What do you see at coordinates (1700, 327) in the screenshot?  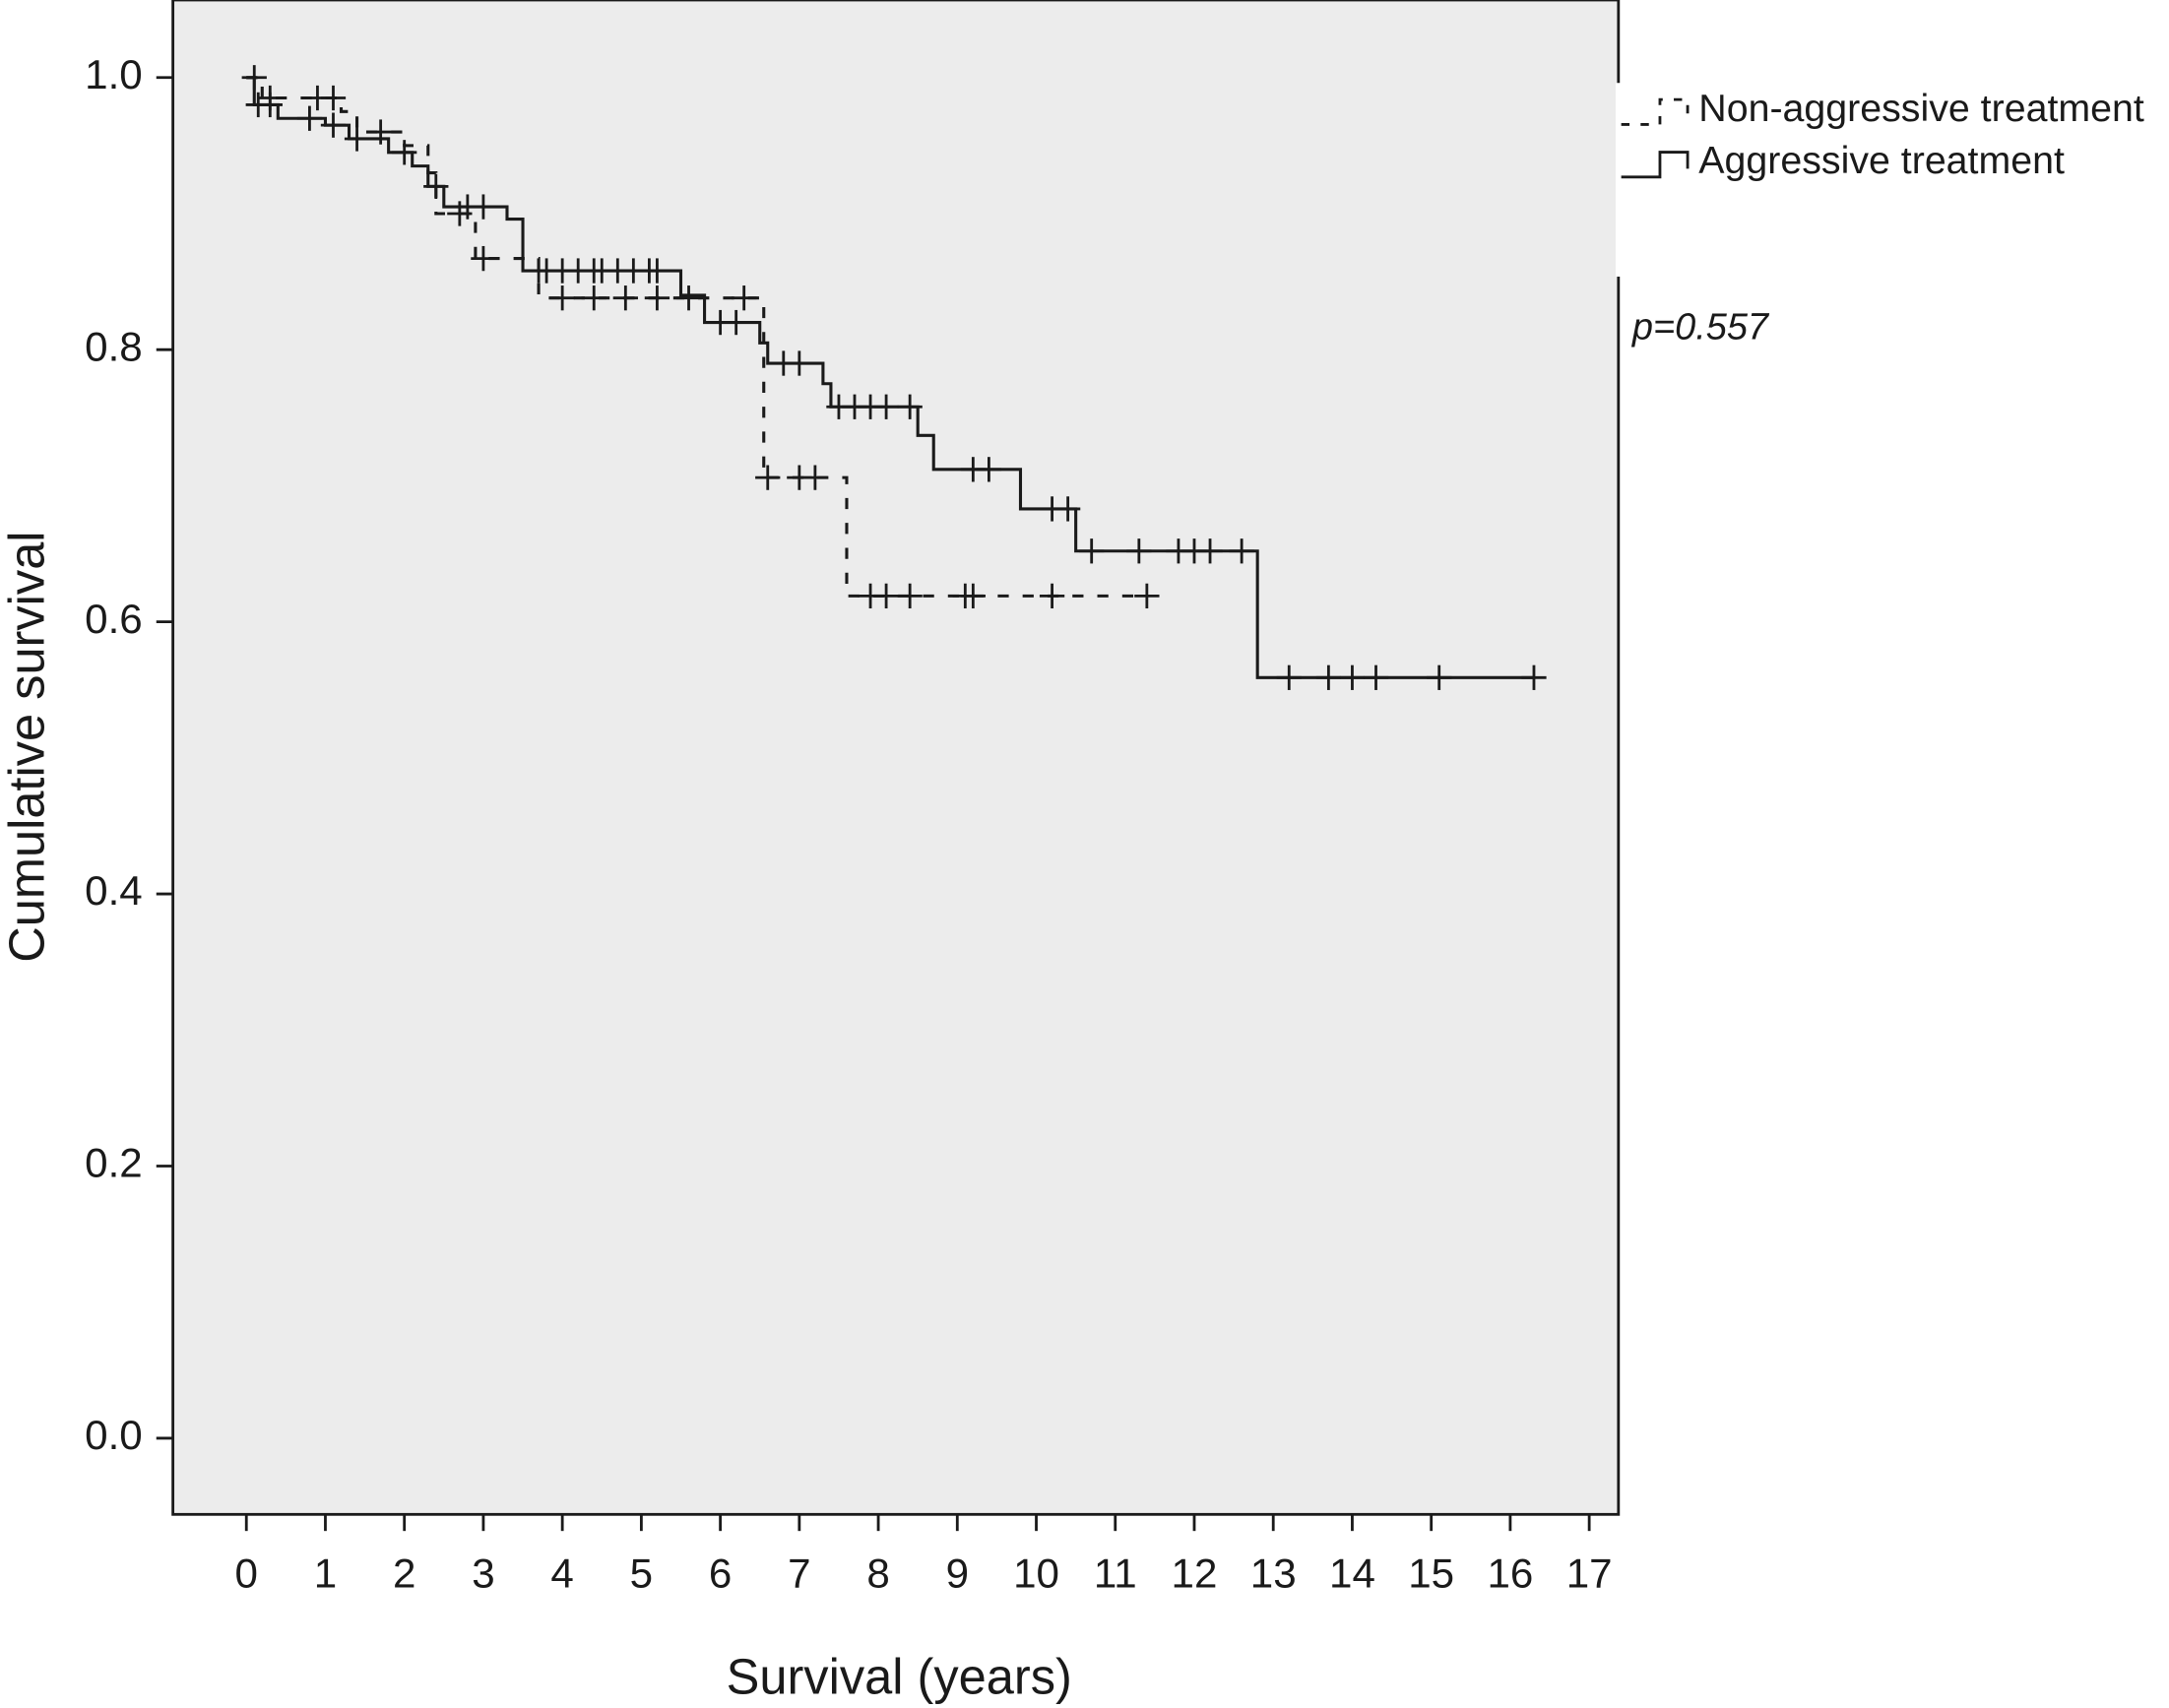 I see `annotation: p=0.557` at bounding box center [1700, 327].